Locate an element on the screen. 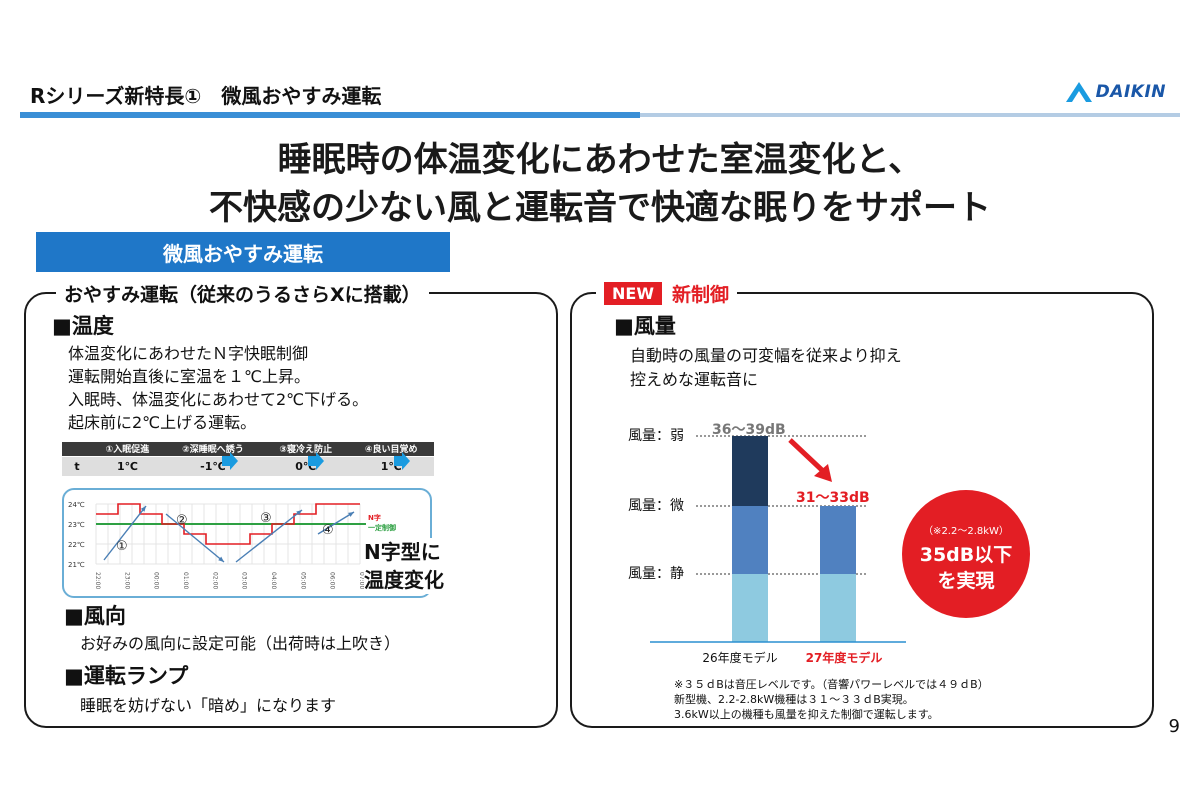  step-value-2: -1℃ is located at coordinates (212, 465).